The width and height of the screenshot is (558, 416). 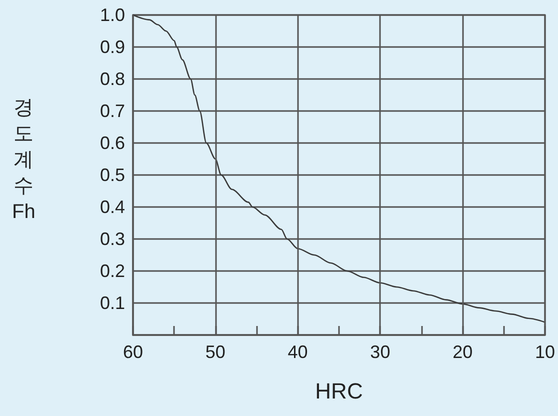 I want to click on x-tick-label: 20, so click(x=462, y=352).